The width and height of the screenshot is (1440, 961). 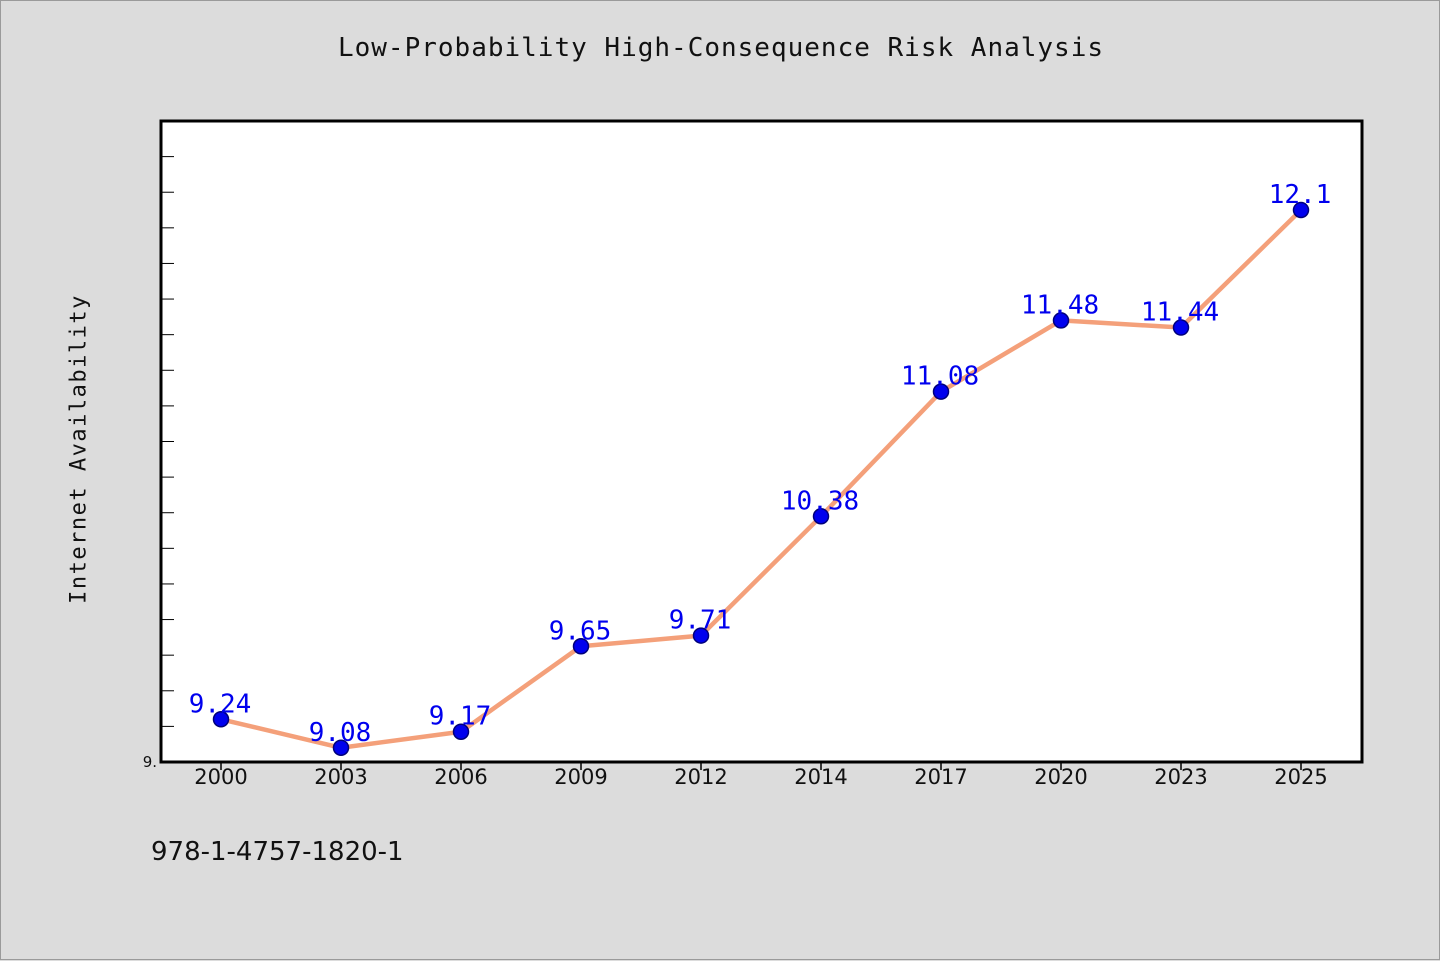 I want to click on data-label: 9.08, so click(x=340, y=733).